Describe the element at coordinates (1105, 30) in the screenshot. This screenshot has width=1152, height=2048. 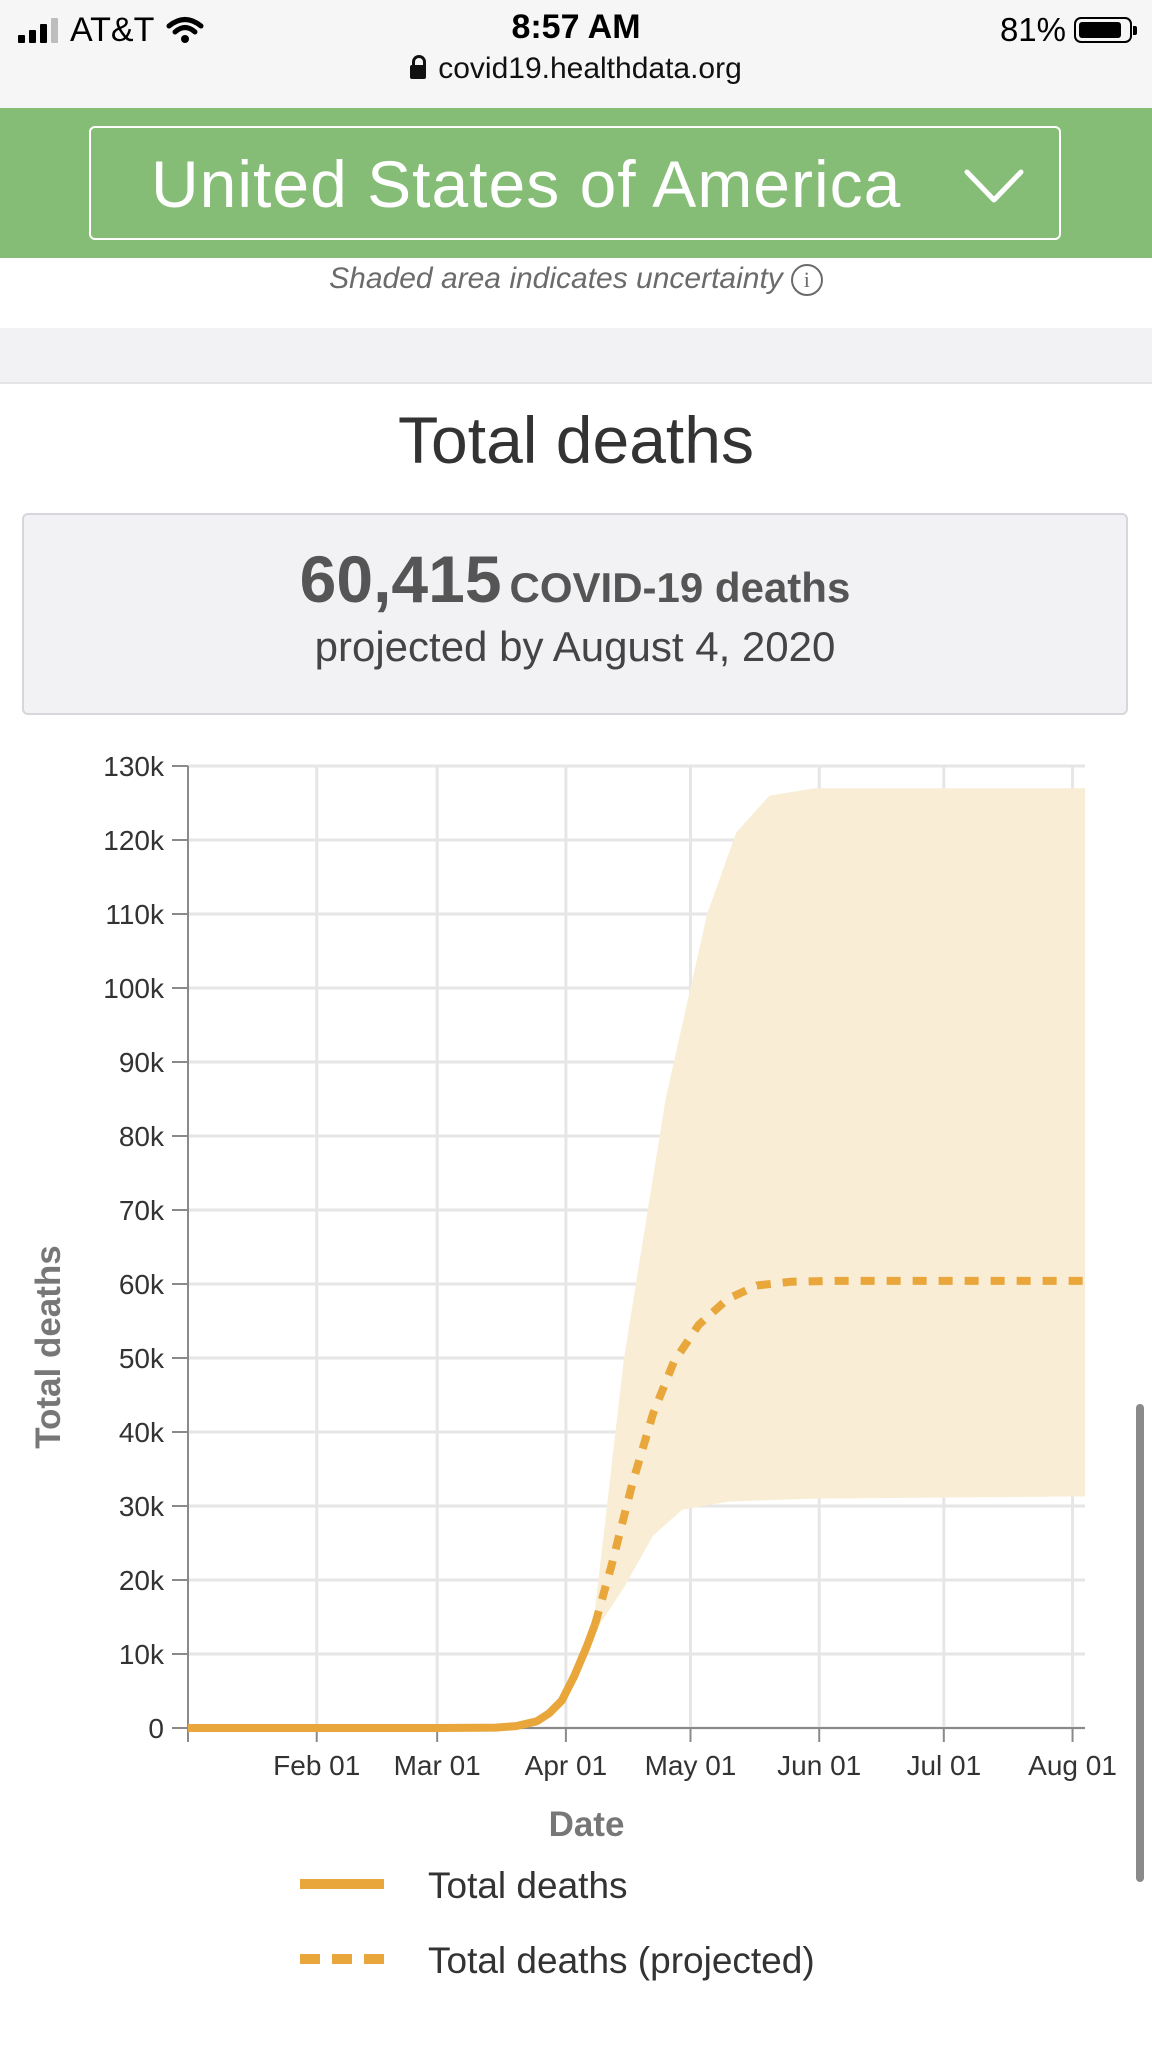
I see `battery-icon` at that location.